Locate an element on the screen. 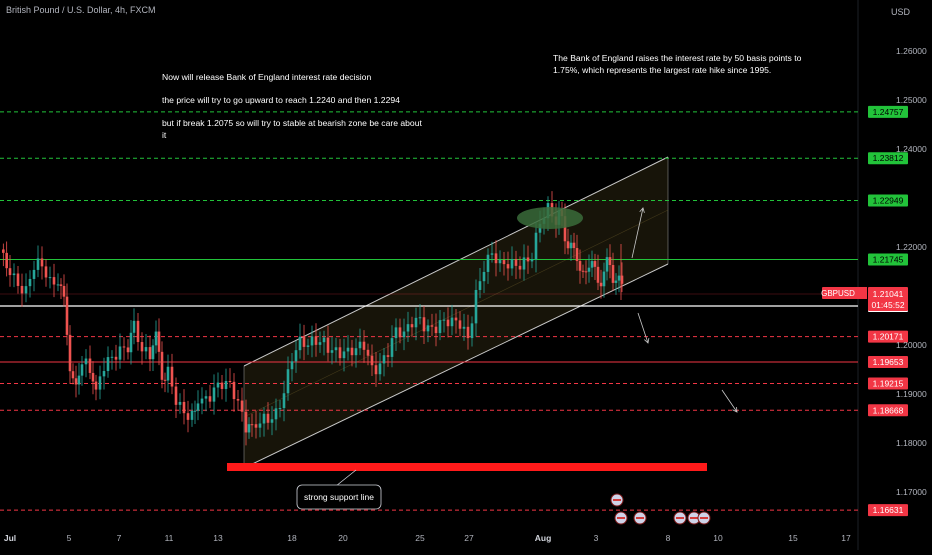 Image resolution: width=932 pixels, height=555 pixels. level-badge-label: 1.22949 is located at coordinates (888, 200).